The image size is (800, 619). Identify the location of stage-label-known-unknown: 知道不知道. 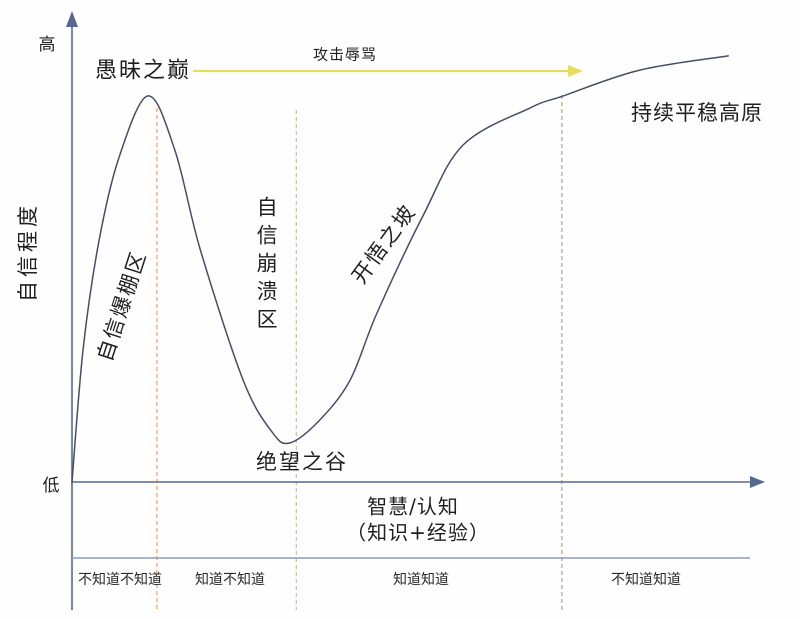
(230, 579).